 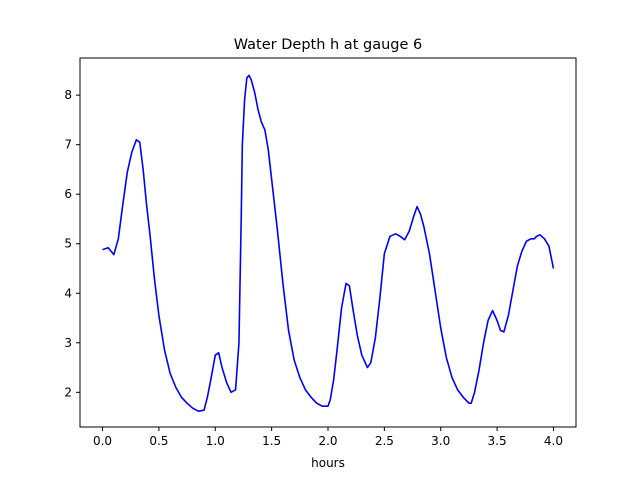 I want to click on y-axis-ticks: 2 3 4 5 6 7 8, so click(x=72, y=243).